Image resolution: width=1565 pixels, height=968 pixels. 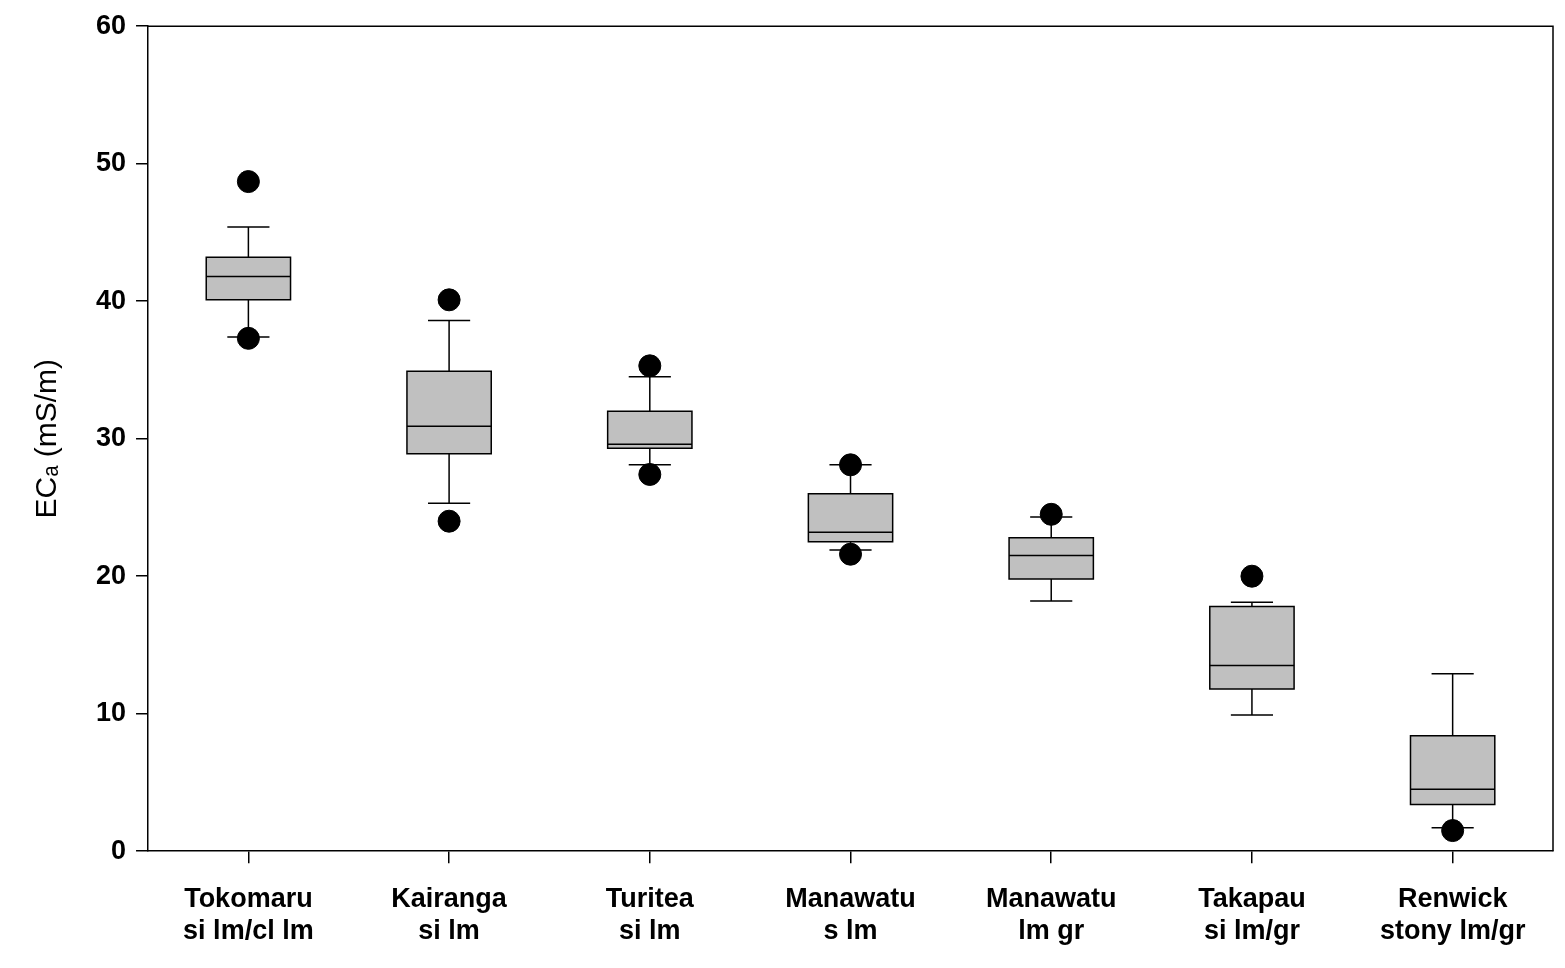 I want to click on x-tick-label: Tokomaru si lm/cl lm, so click(x=248, y=914).